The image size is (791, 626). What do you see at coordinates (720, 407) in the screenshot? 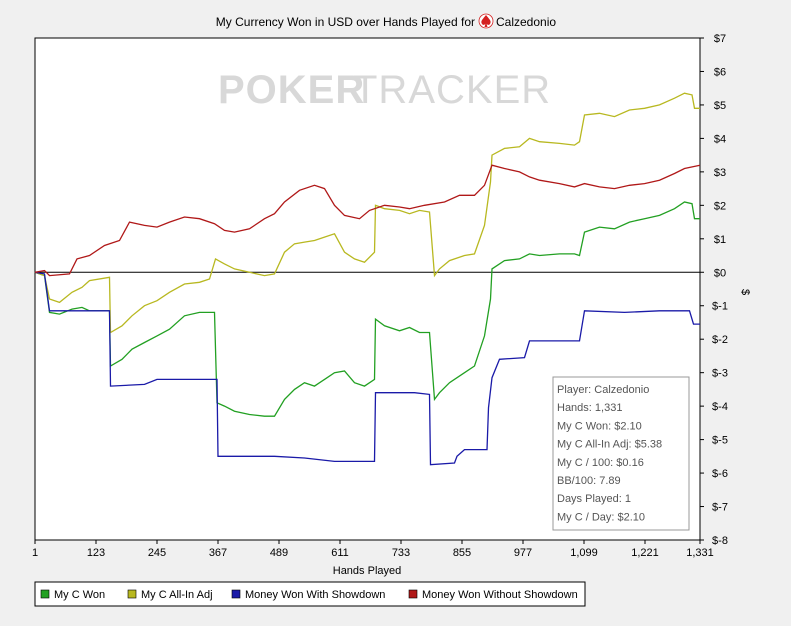
I see `y-tick-label: $-4` at bounding box center [720, 407].